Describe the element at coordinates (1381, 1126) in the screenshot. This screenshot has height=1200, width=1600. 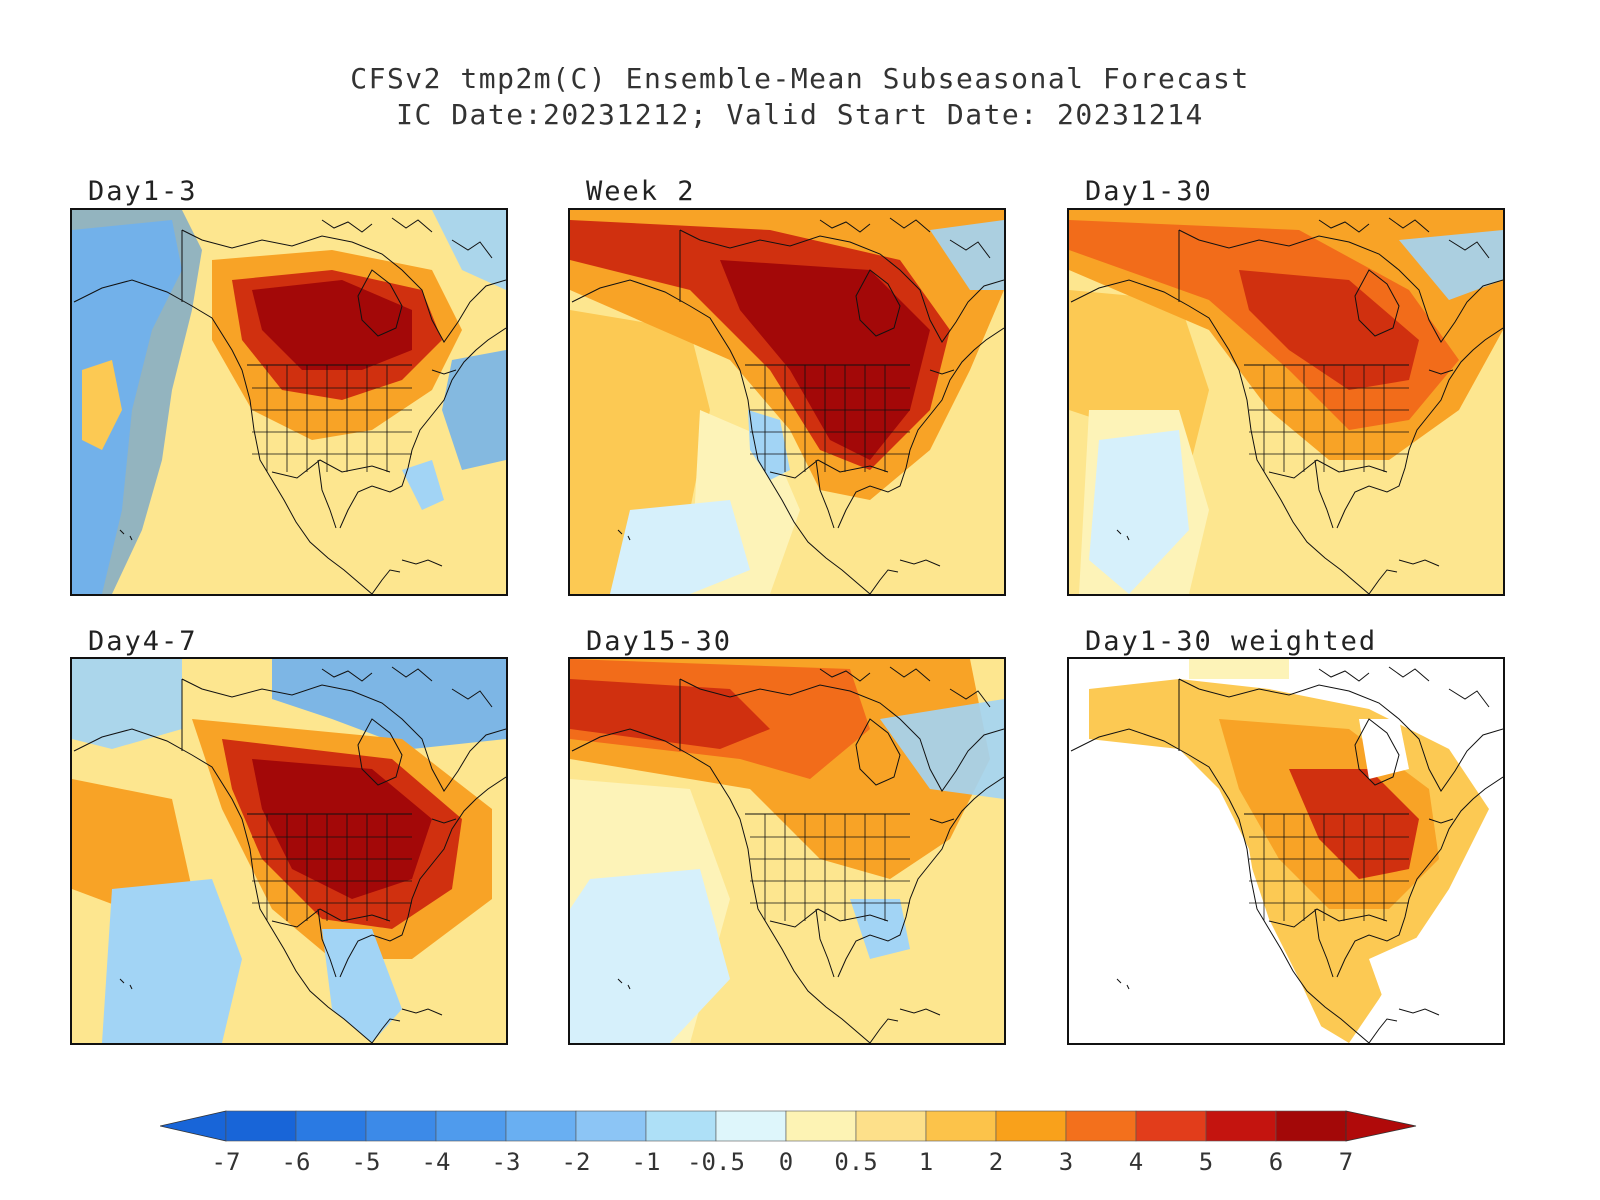
I see `colorbar-over-arrow` at that location.